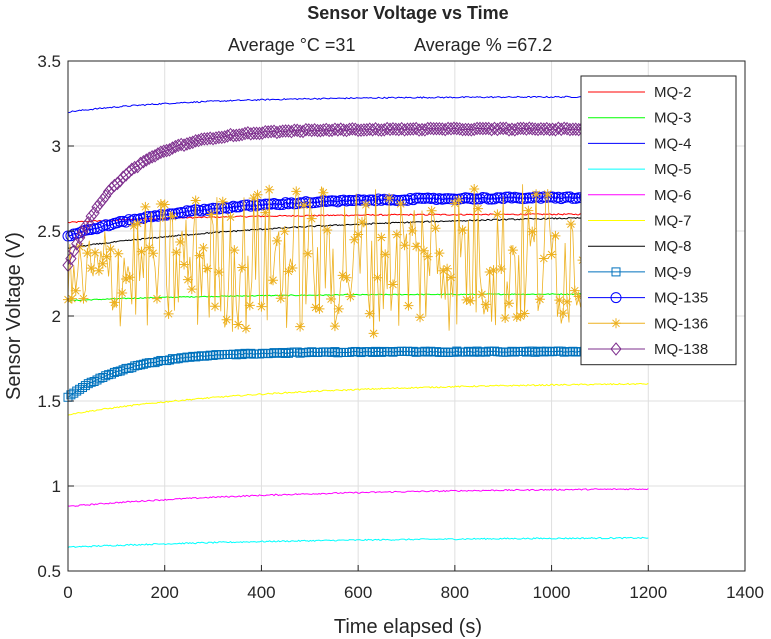 Image resolution: width=771 pixels, height=639 pixels. I want to click on legend-item: MQ-7, so click(640, 221).